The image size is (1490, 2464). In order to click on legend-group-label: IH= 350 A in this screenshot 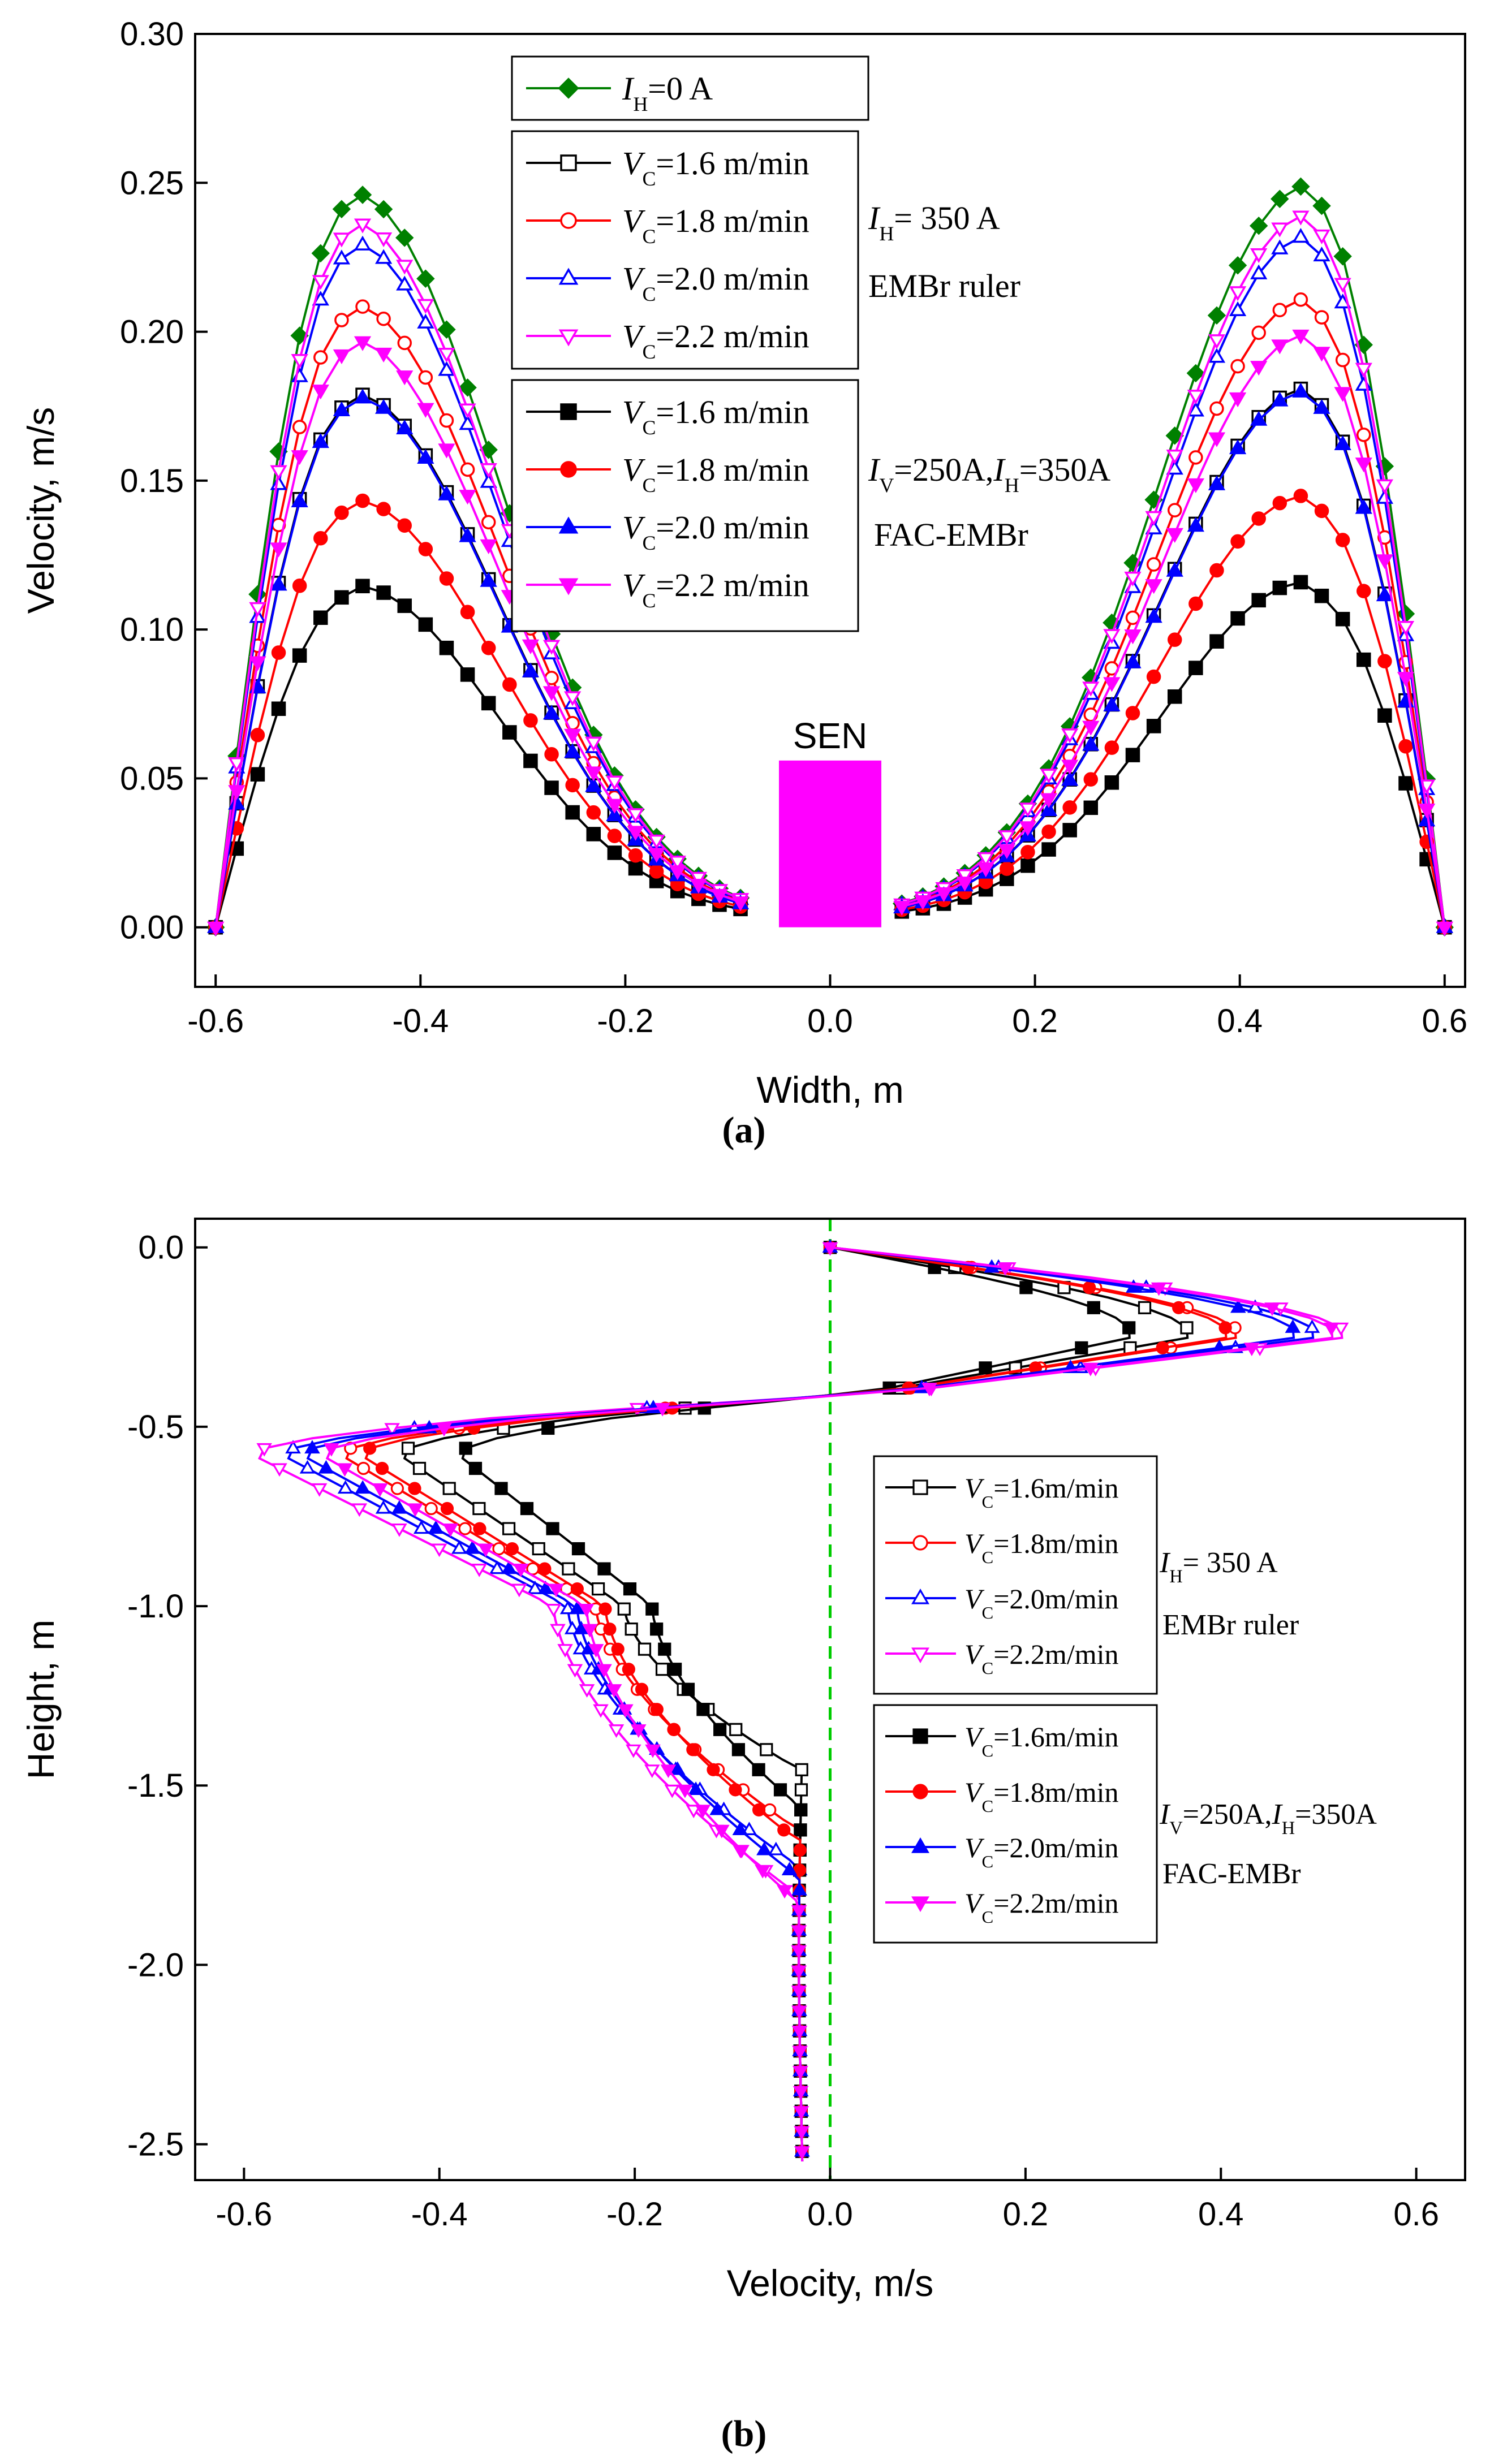, I will do `click(1218, 1567)`.